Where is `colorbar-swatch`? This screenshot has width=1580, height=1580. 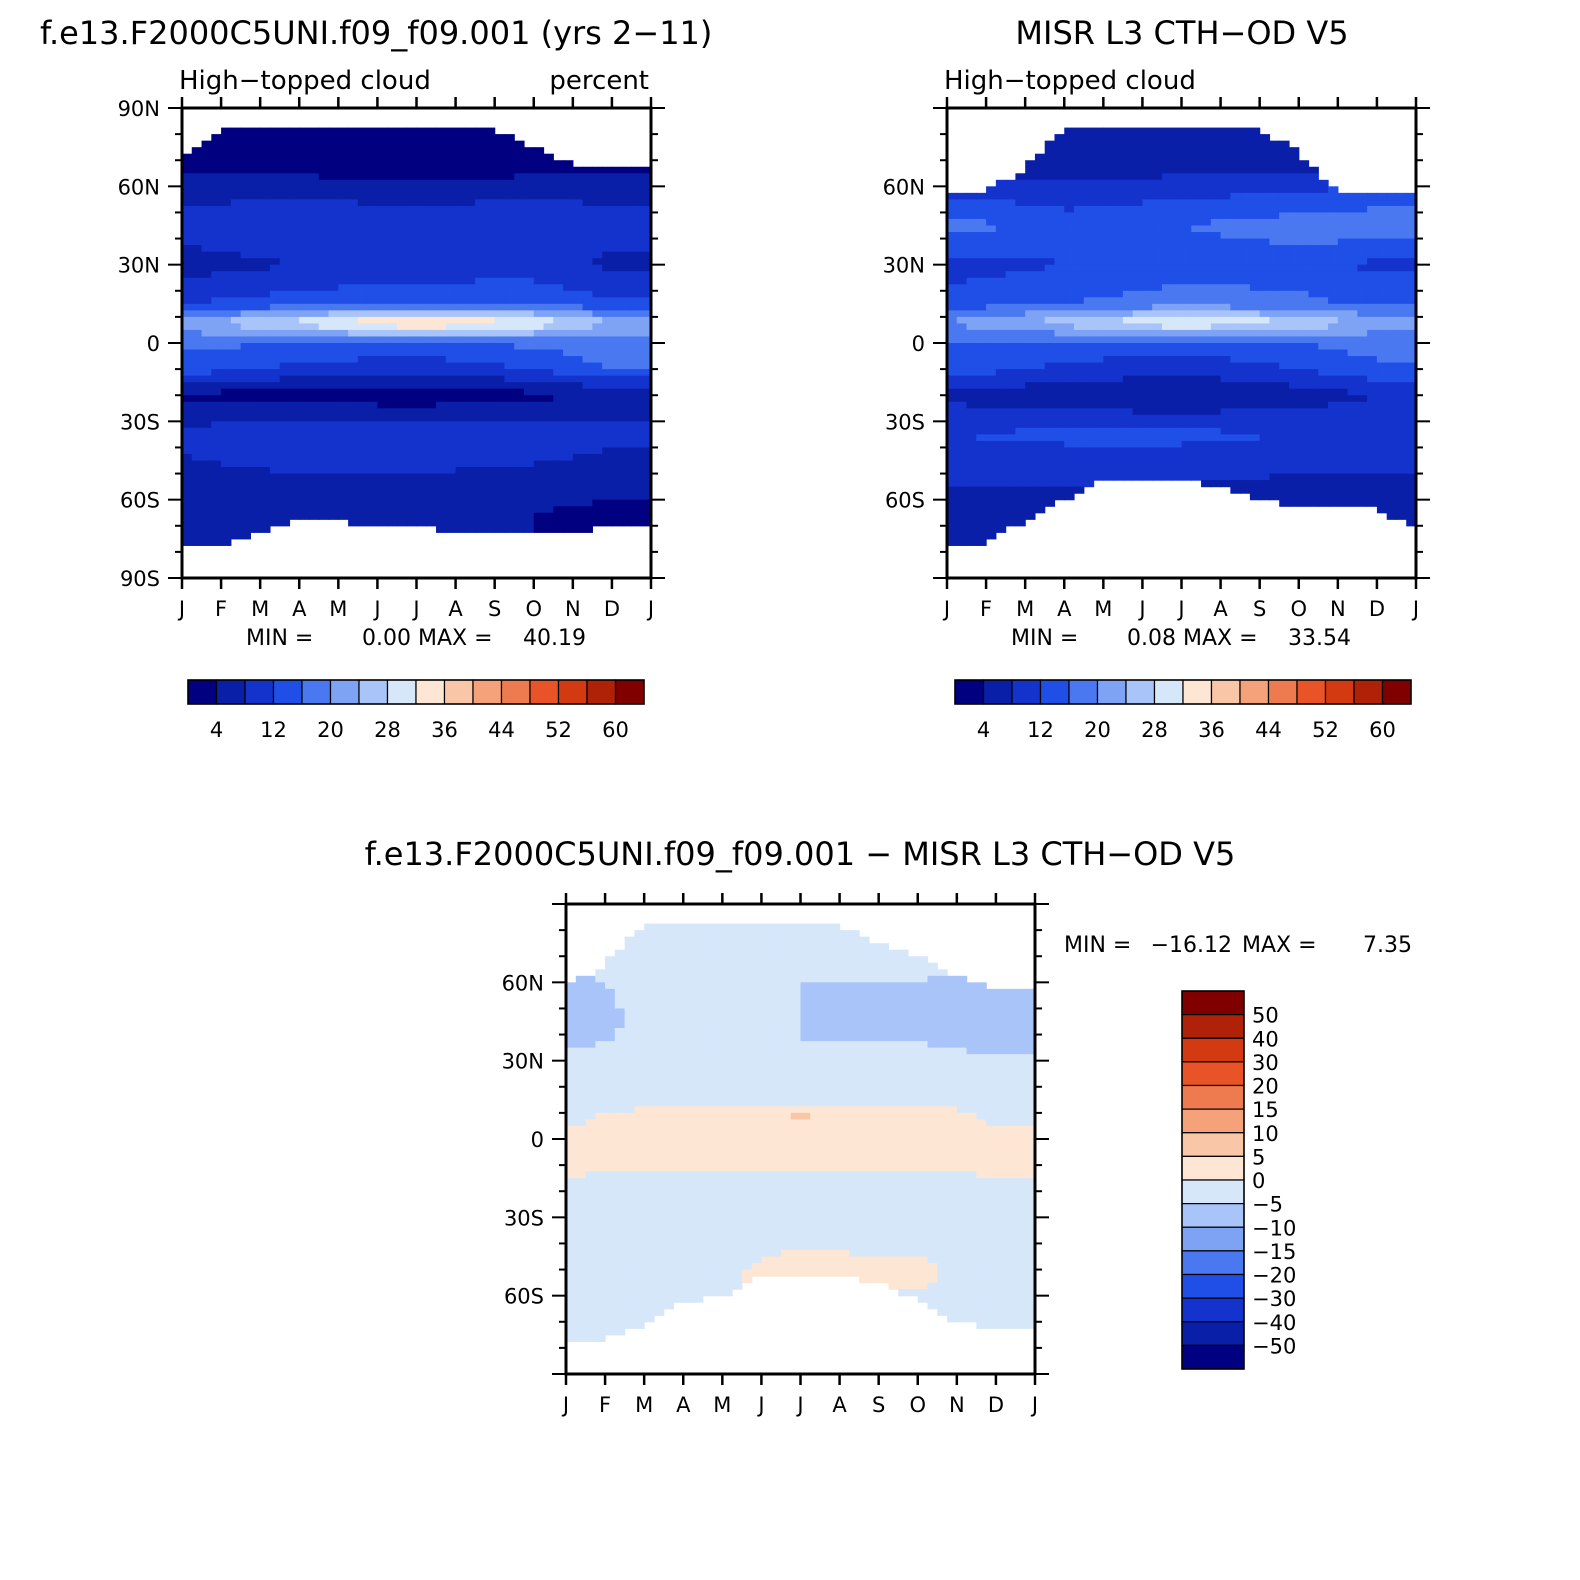 colorbar-swatch is located at coordinates (287, 692).